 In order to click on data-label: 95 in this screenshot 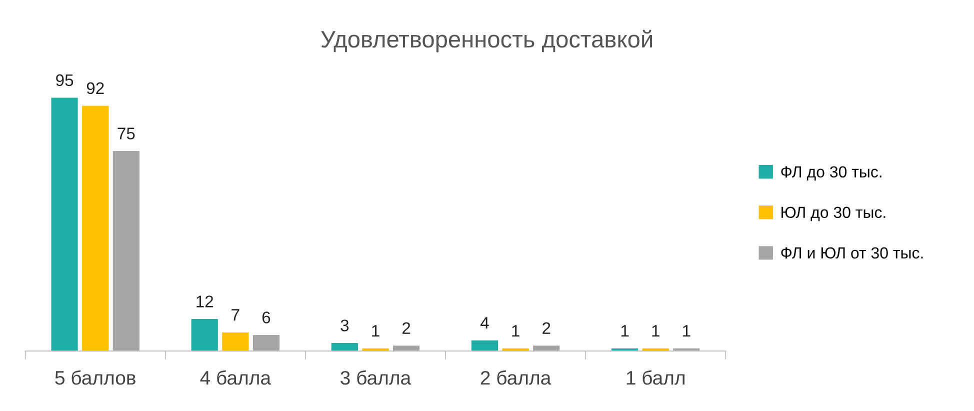, I will do `click(65, 80)`.